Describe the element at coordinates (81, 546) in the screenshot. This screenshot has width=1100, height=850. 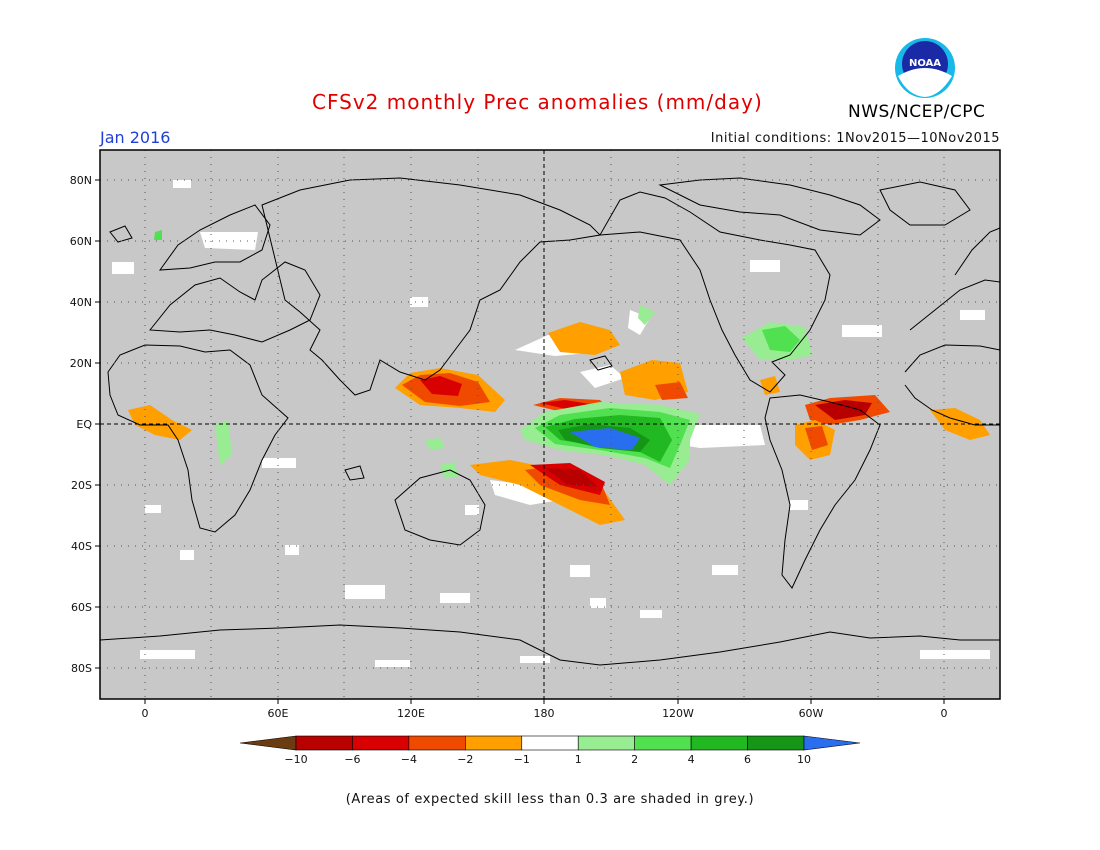
I see `lat-label-40s: 40S` at that location.